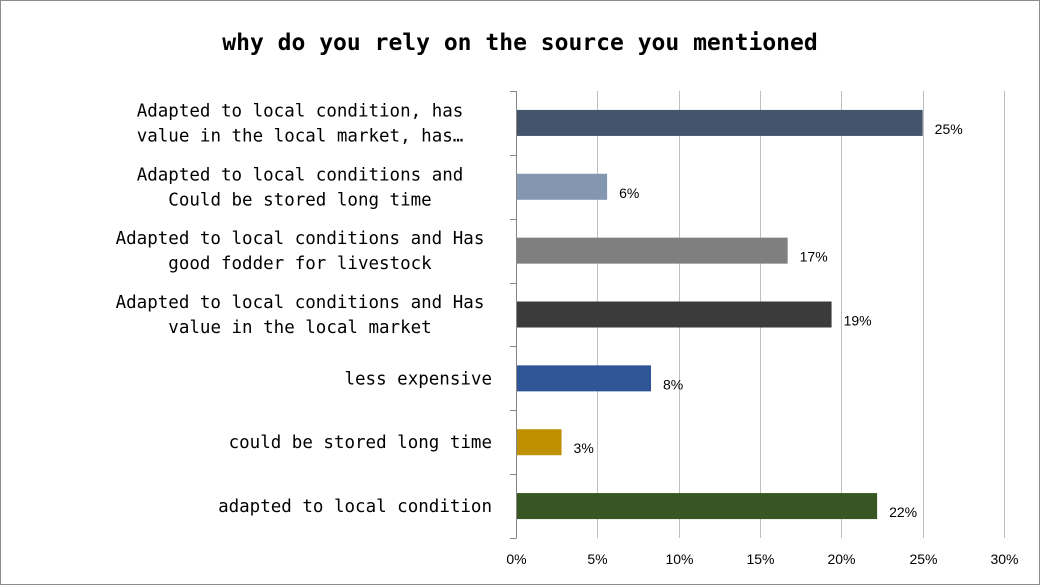 This screenshot has width=1040, height=585. Describe the element at coordinates (679, 559) in the screenshot. I see `x-tick-label: 10%` at that location.